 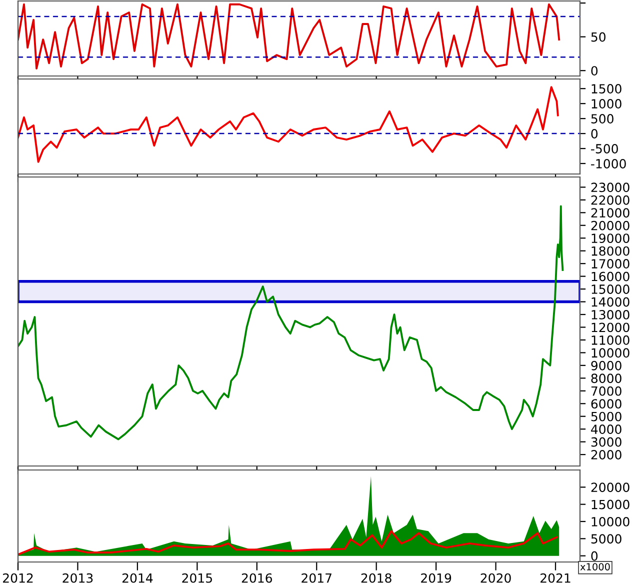 I want to click on x-tick-label: 2020, so click(x=495, y=578).